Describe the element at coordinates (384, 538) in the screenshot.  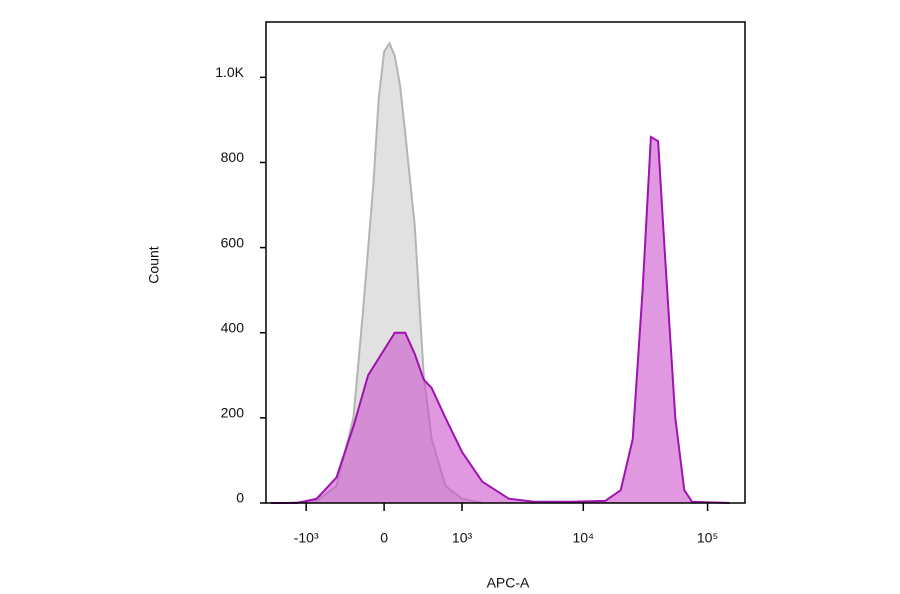
I see `x-tick-label: 0` at that location.